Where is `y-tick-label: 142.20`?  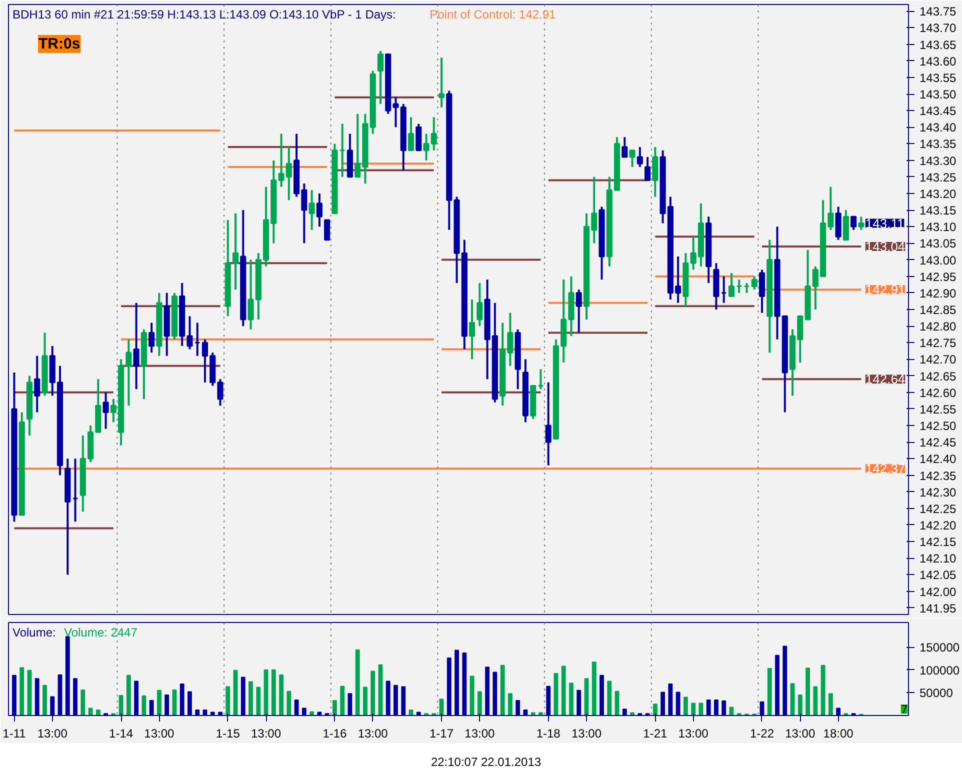
y-tick-label: 142.20 is located at coordinates (938, 525).